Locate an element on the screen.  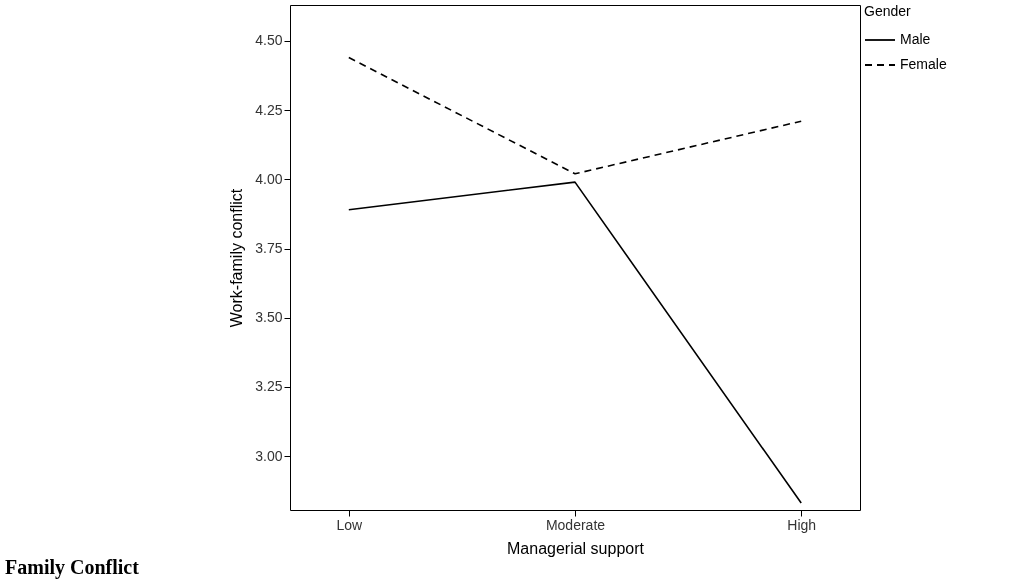
y-tick-label: 3.25 is located at coordinates (269, 386).